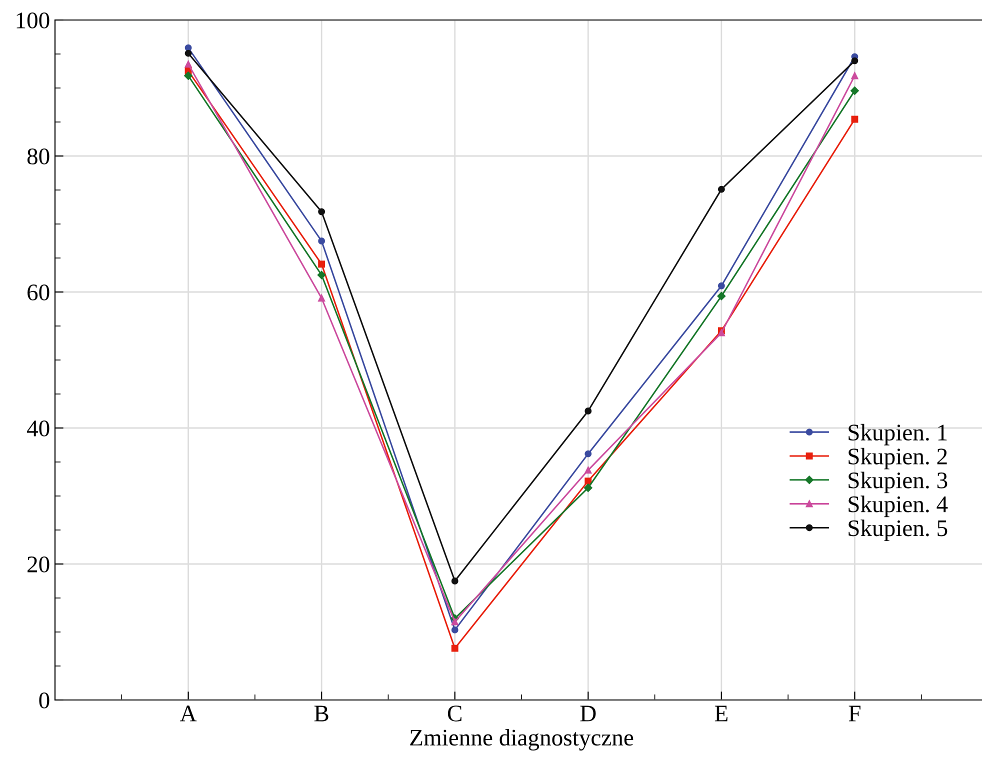 Image resolution: width=982 pixels, height=760 pixels. What do you see at coordinates (522, 740) in the screenshot?
I see `x-axis-title: Zmienne diagnostyczne` at bounding box center [522, 740].